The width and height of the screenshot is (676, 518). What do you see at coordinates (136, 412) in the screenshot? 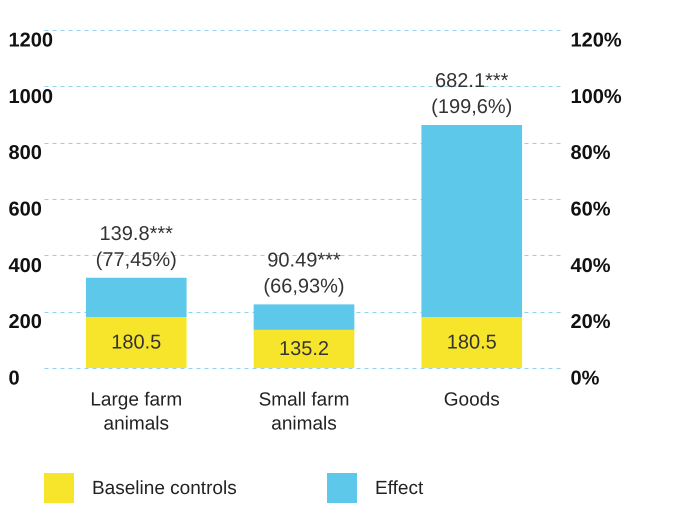
I see `x-tick-label: Large farm animals` at bounding box center [136, 412].